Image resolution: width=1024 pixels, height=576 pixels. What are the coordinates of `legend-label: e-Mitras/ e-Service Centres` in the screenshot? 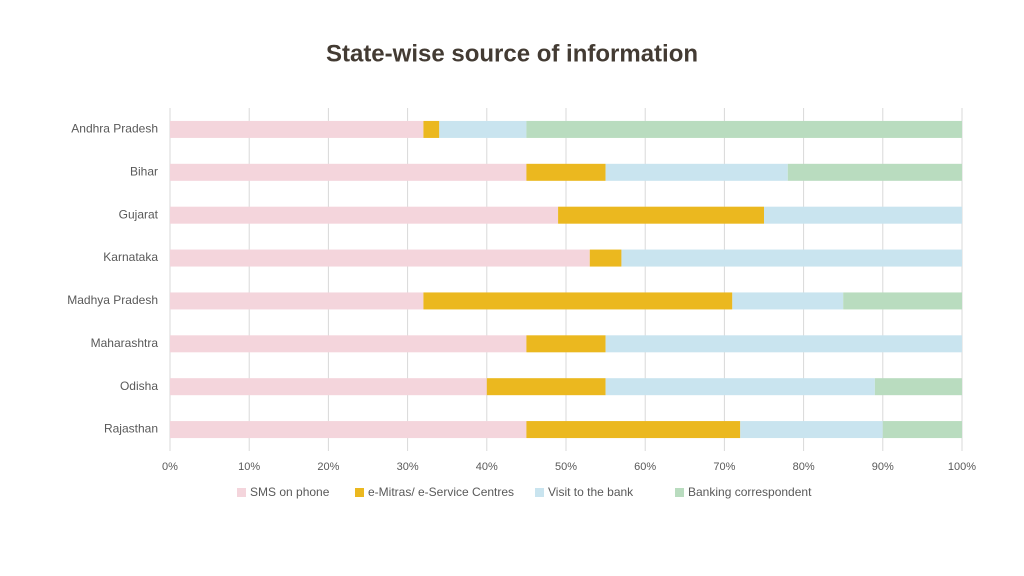 It's located at (441, 492).